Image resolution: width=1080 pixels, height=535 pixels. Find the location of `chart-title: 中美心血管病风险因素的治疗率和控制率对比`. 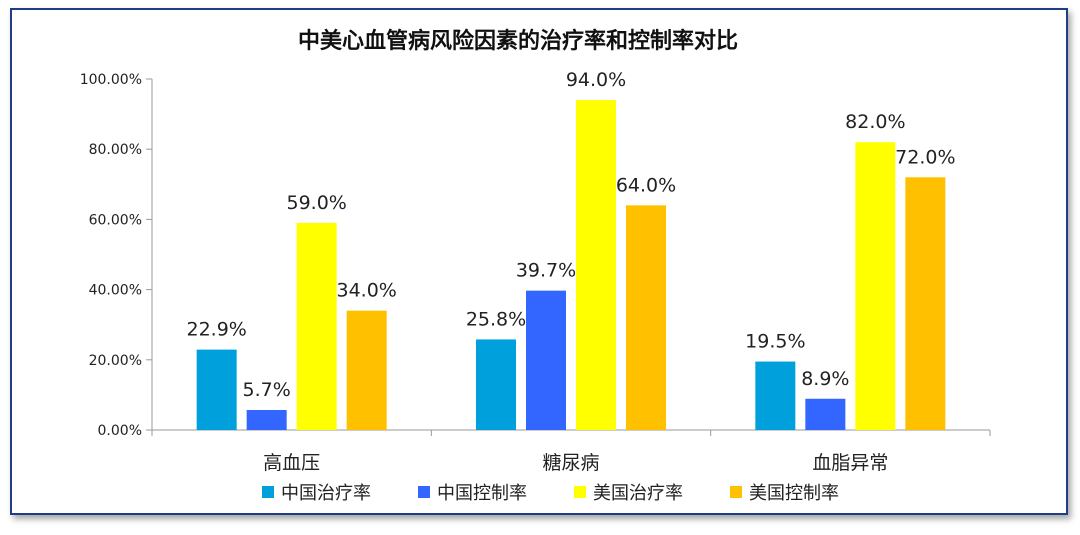

chart-title: 中美心血管病风险因素的治疗率和控制率对比 is located at coordinates (518, 41).